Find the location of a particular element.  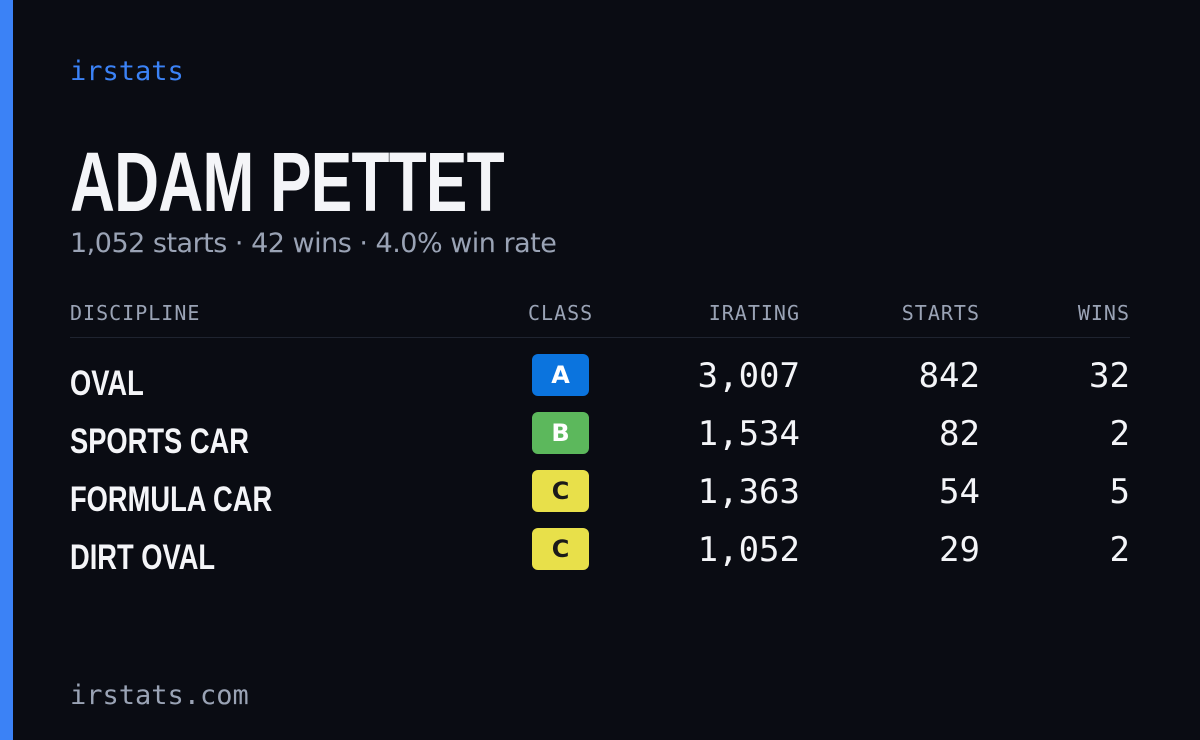

column-header: STARTS is located at coordinates (940, 313).